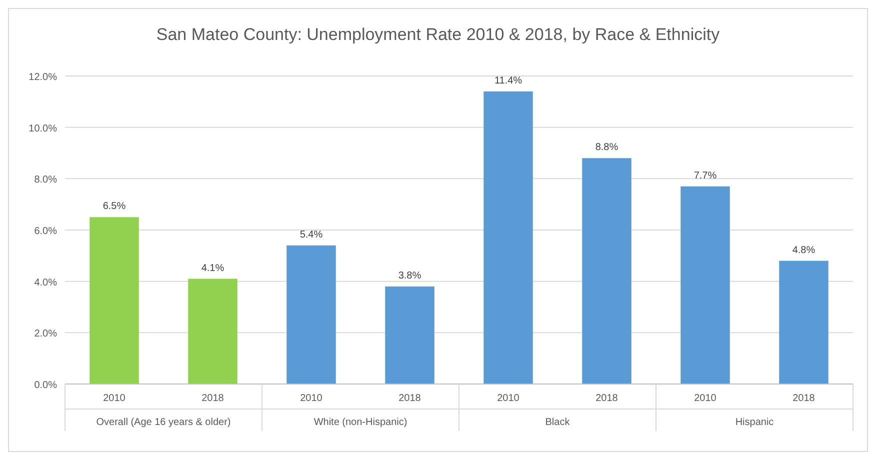 Image resolution: width=876 pixels, height=460 pixels. Describe the element at coordinates (114, 206) in the screenshot. I see `data-label: 6.5%` at that location.